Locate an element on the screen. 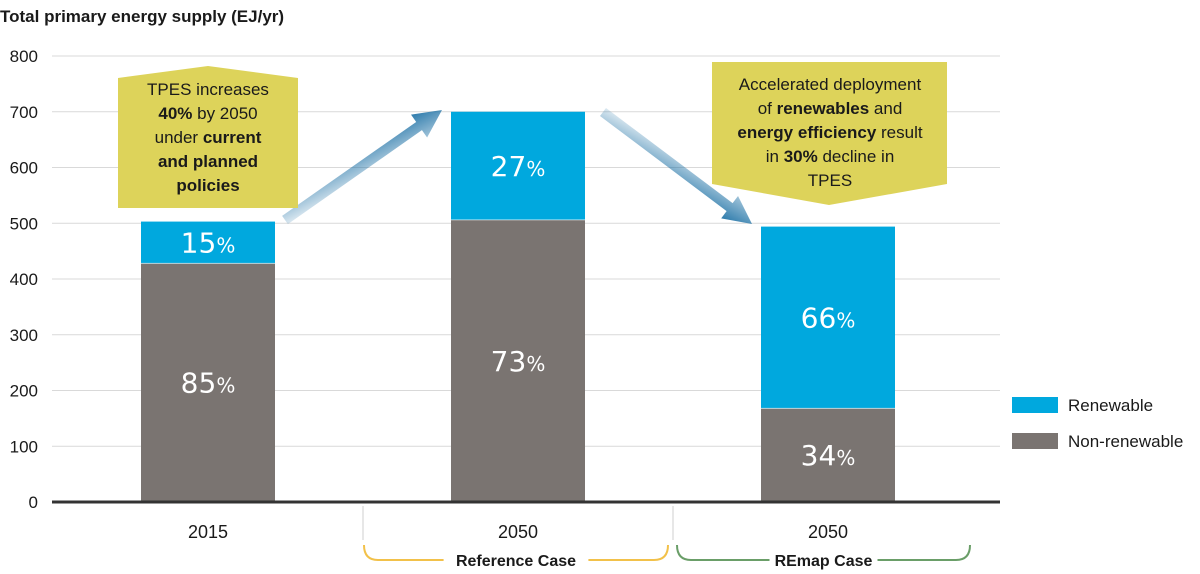  remap-case-bracket-right is located at coordinates (924, 552).